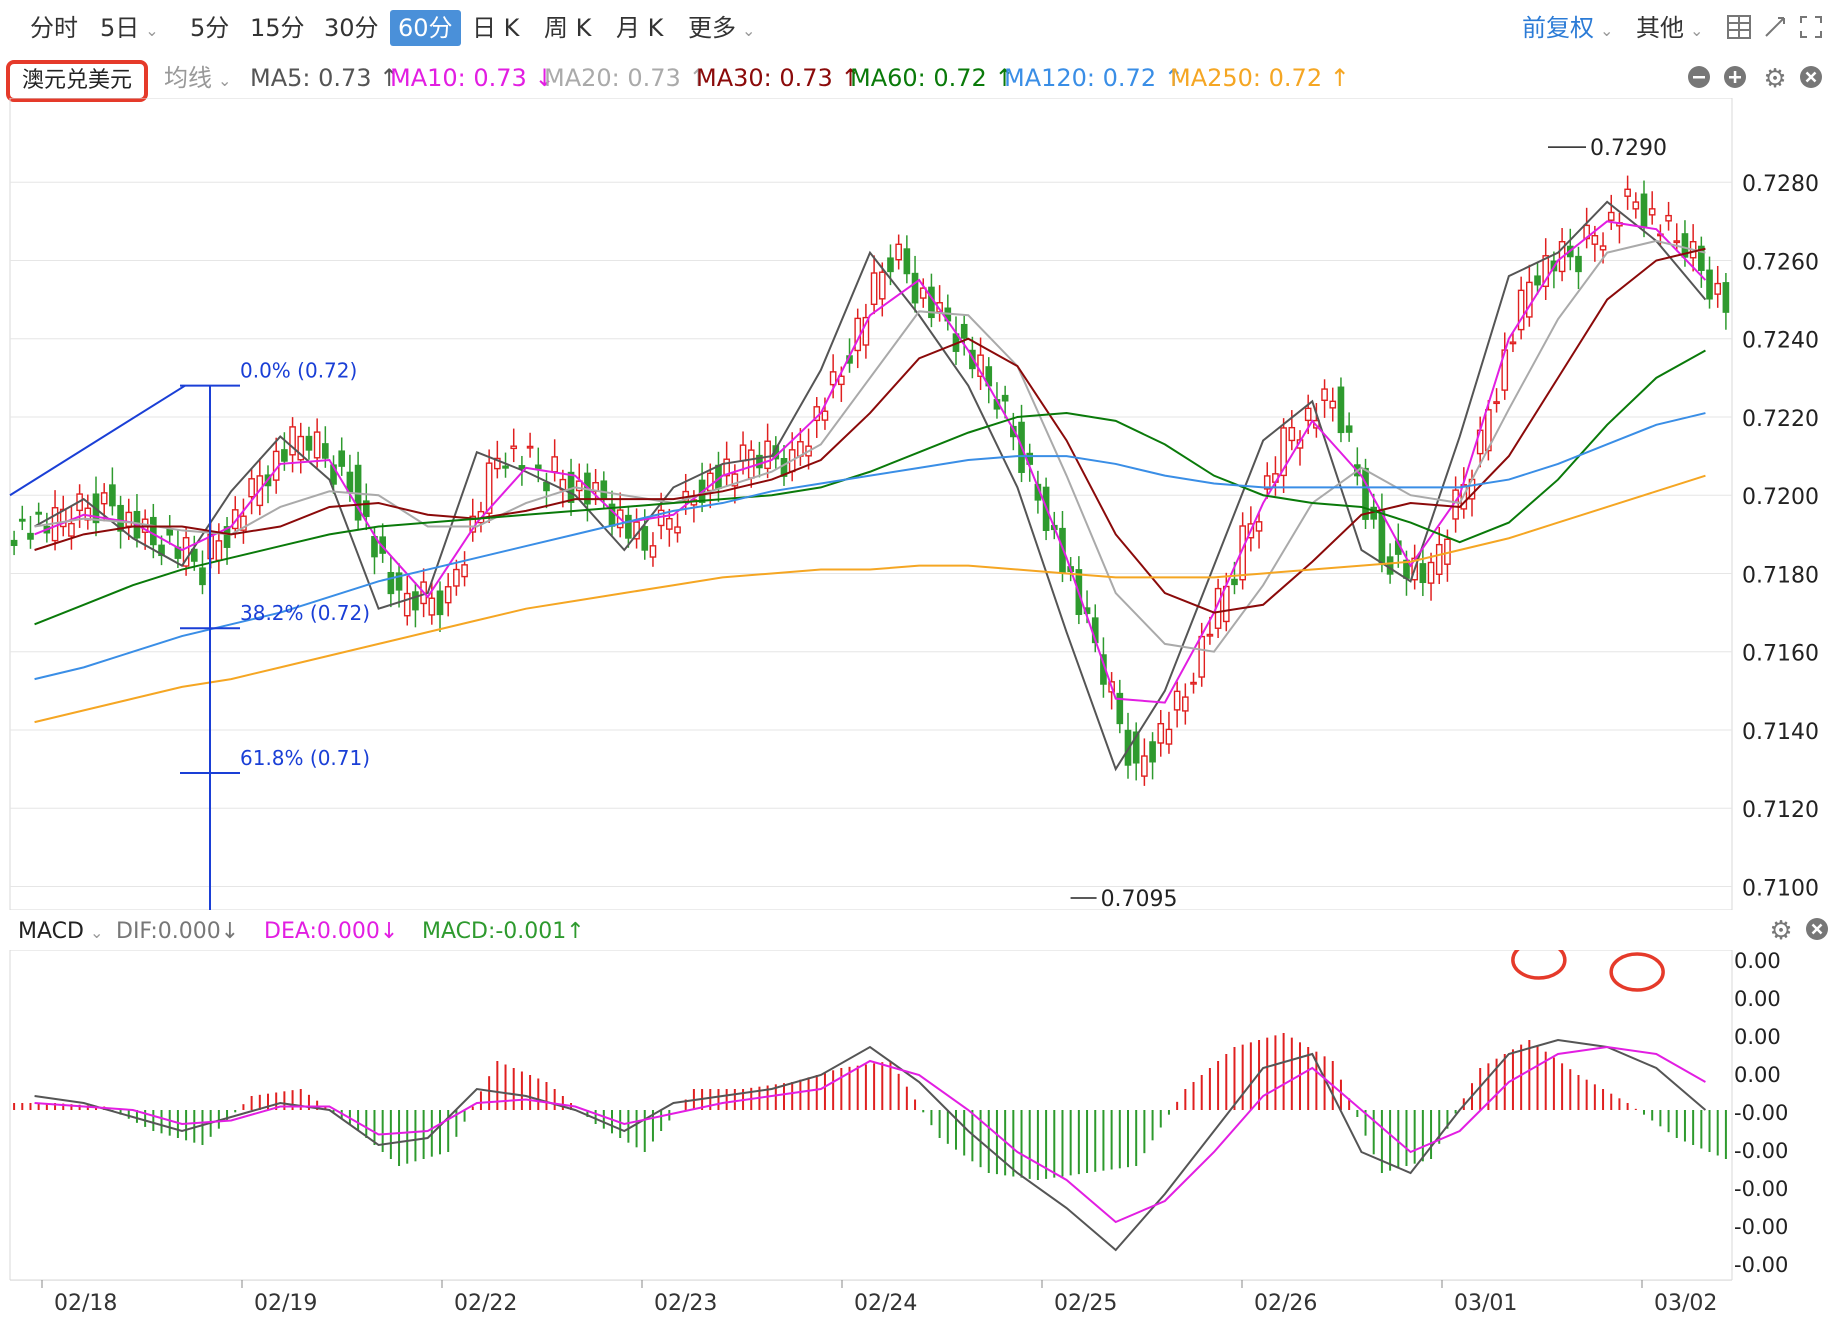 This screenshot has width=1848, height=1326. I want to click on tab-label: 日 K, so click(496, 28).